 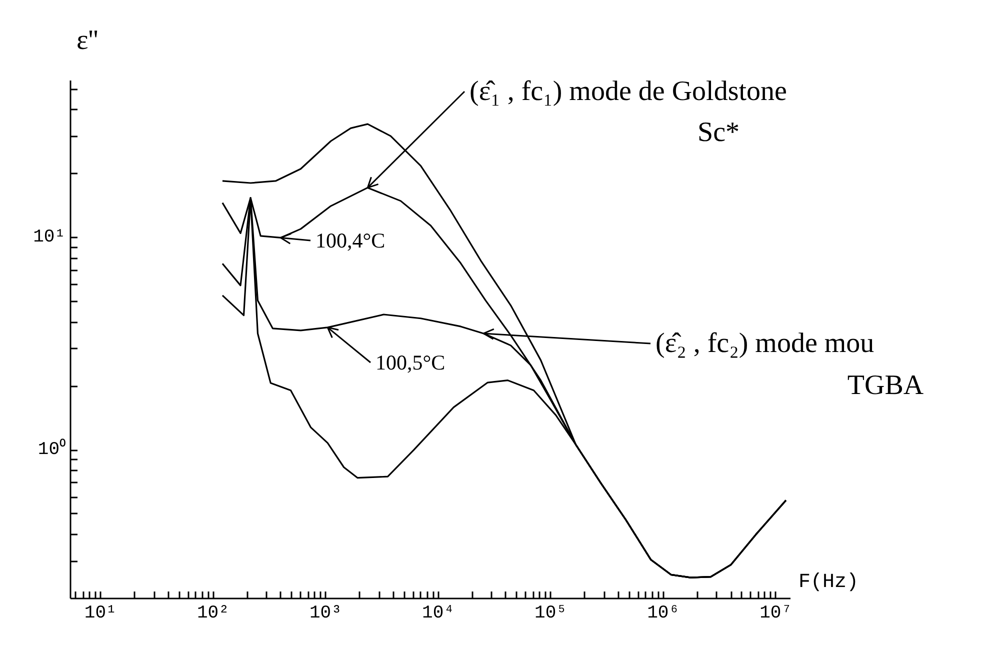 What do you see at coordinates (885, 385) in the screenshot?
I see `text: TGBA` at bounding box center [885, 385].